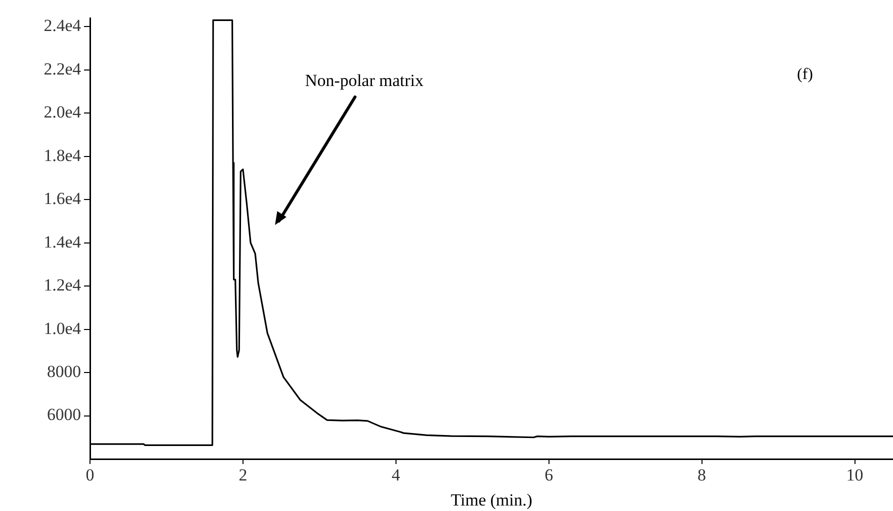 This screenshot has height=511, width=893. I want to click on x-tick-label: 0, so click(90, 475).